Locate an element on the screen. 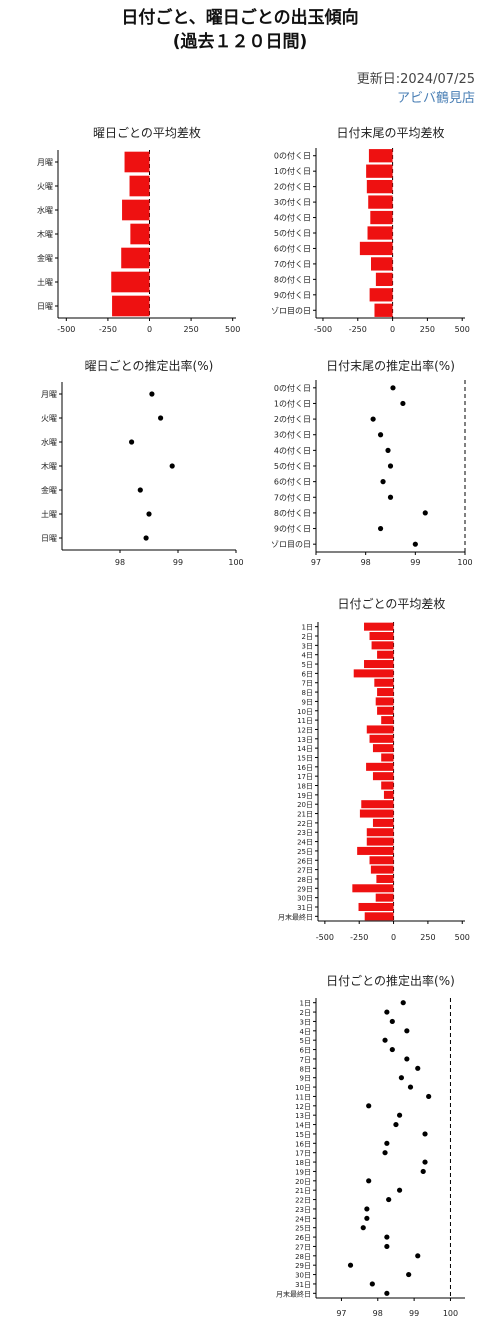 Image resolution: width=480 pixels, height=1331 pixels. date-diff-category-label: 28日 is located at coordinates (305, 880).